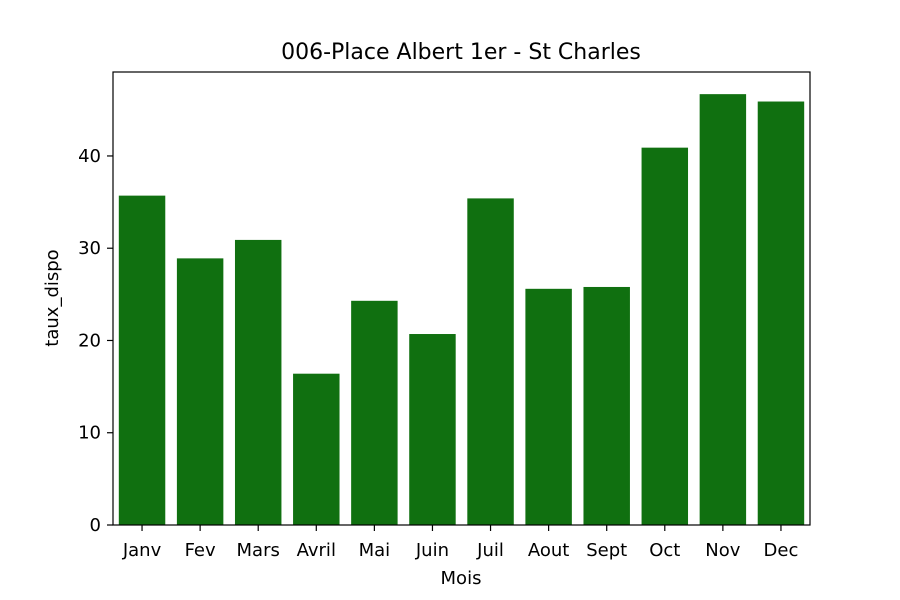 This screenshot has width=900, height=600. I want to click on bar-juin, so click(432, 429).